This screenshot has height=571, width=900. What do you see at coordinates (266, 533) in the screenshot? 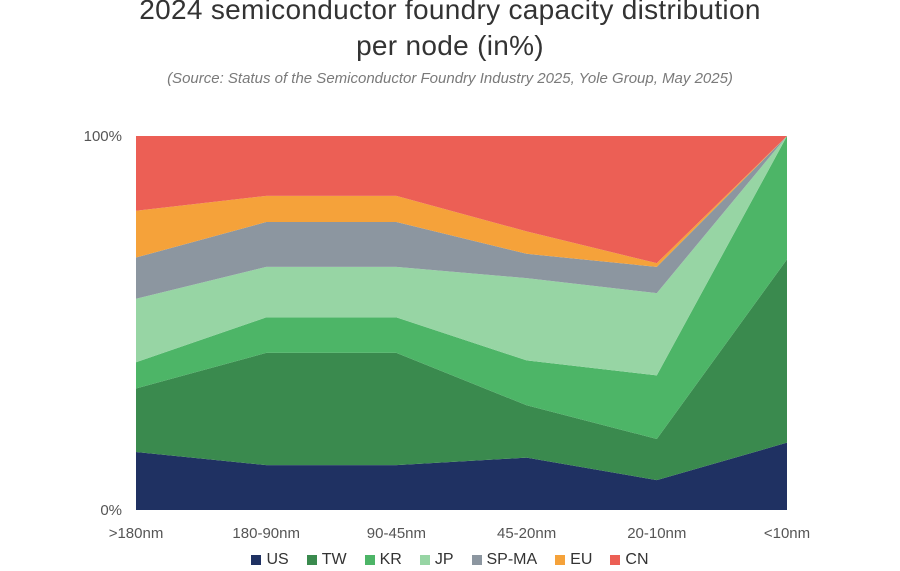
I see `x-tick-label: 180-90nm` at bounding box center [266, 533].